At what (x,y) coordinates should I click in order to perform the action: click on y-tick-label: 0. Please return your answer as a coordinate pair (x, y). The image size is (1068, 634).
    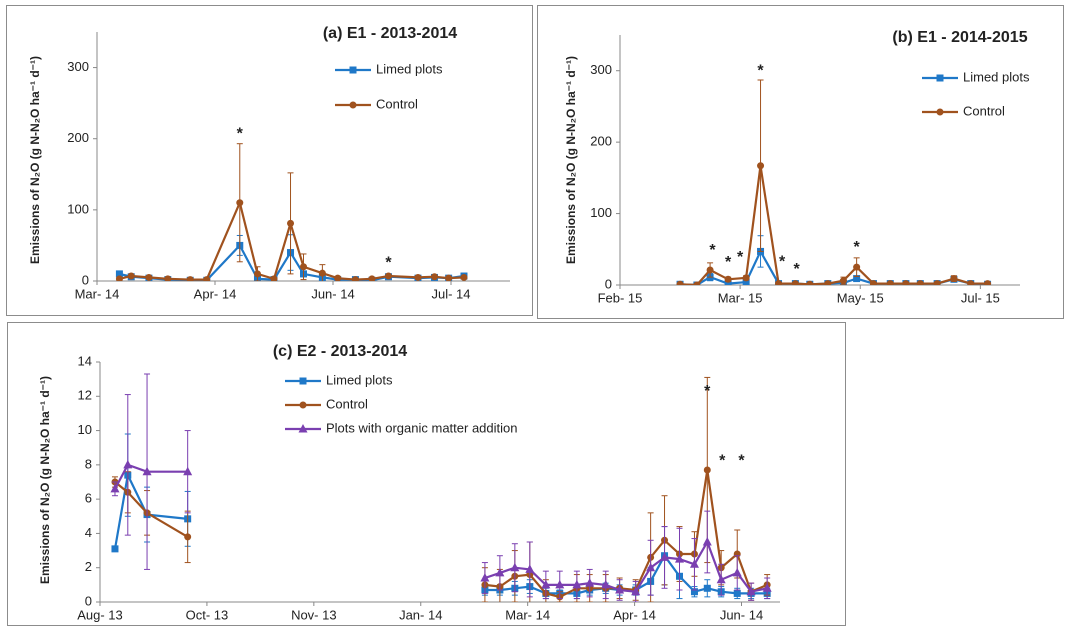
    Looking at the image, I should click on (85, 279).